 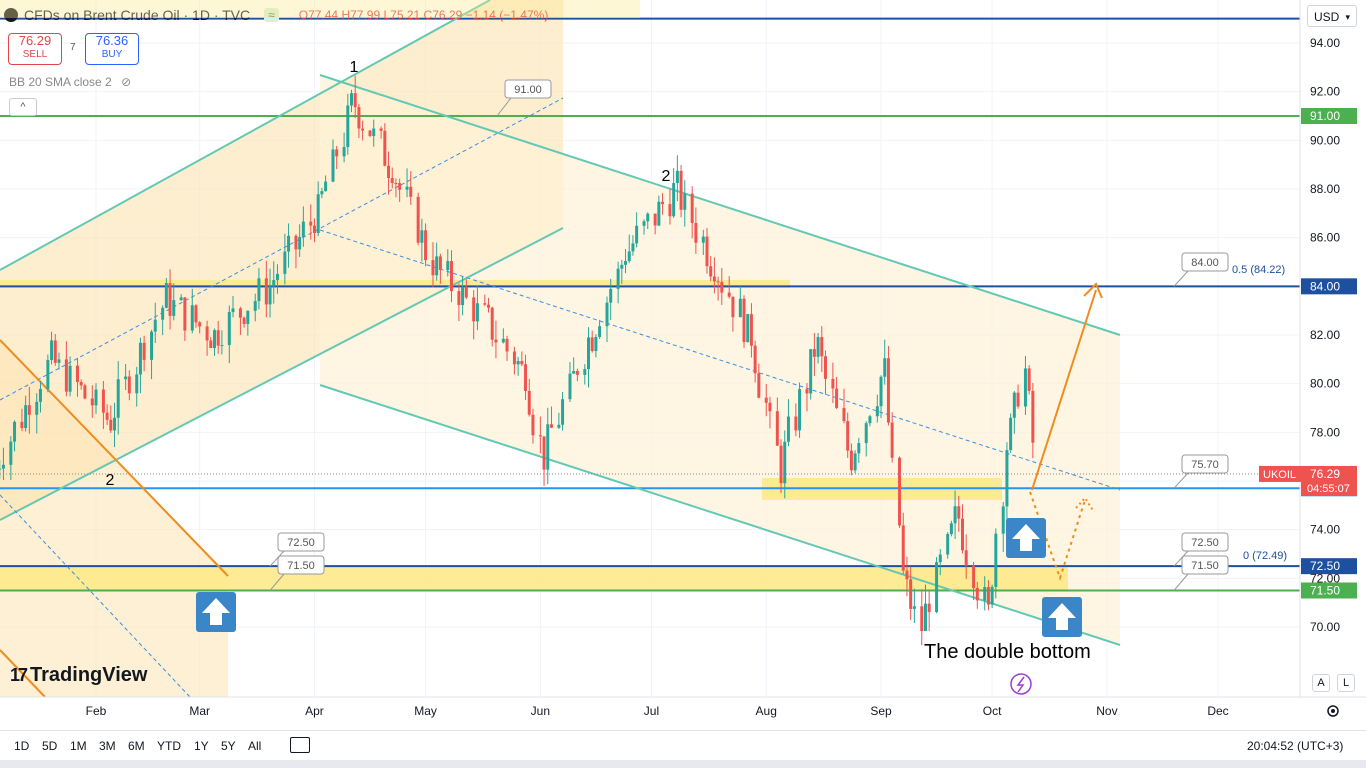 What do you see at coordinates (23, 107) in the screenshot?
I see `collapse-legend-button: ^` at bounding box center [23, 107].